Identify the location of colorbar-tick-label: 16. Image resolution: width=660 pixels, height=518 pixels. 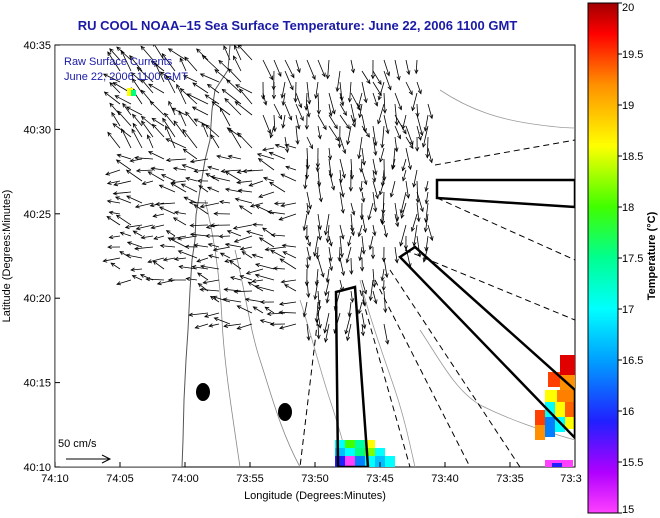
(628, 412).